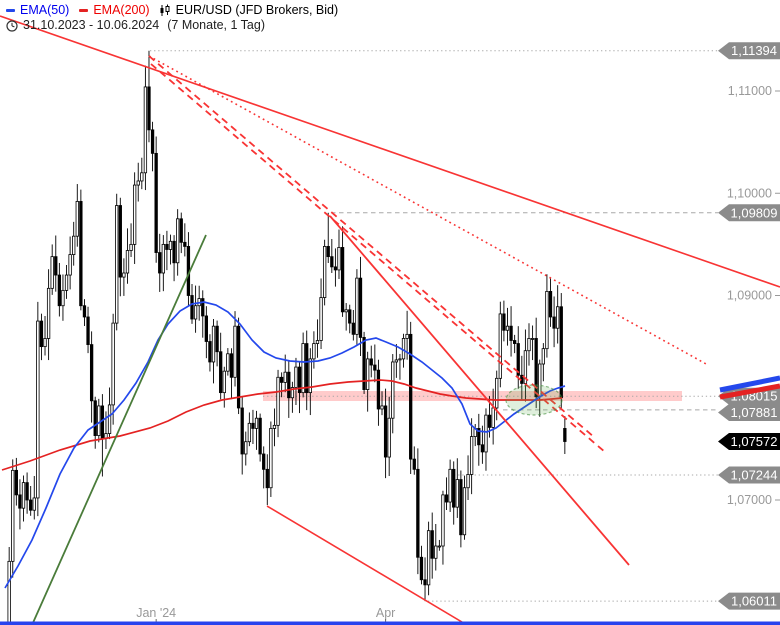 This screenshot has height=625, width=780. I want to click on svg-text: 1,09000, so click(749, 296).